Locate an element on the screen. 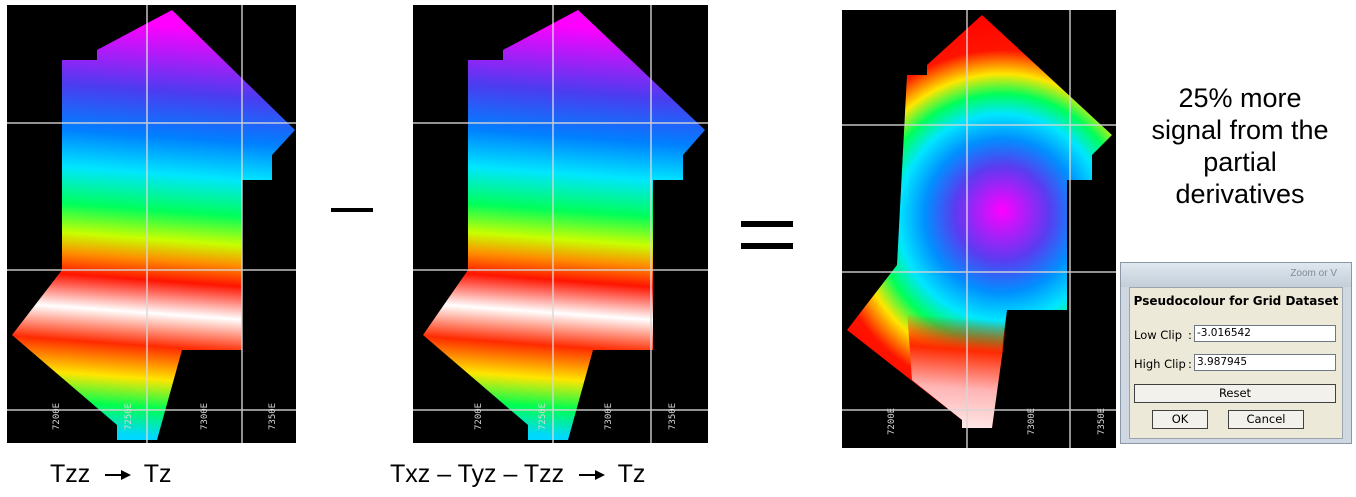  dialog-titlebar: Zoom or V is located at coordinates (1236, 275).